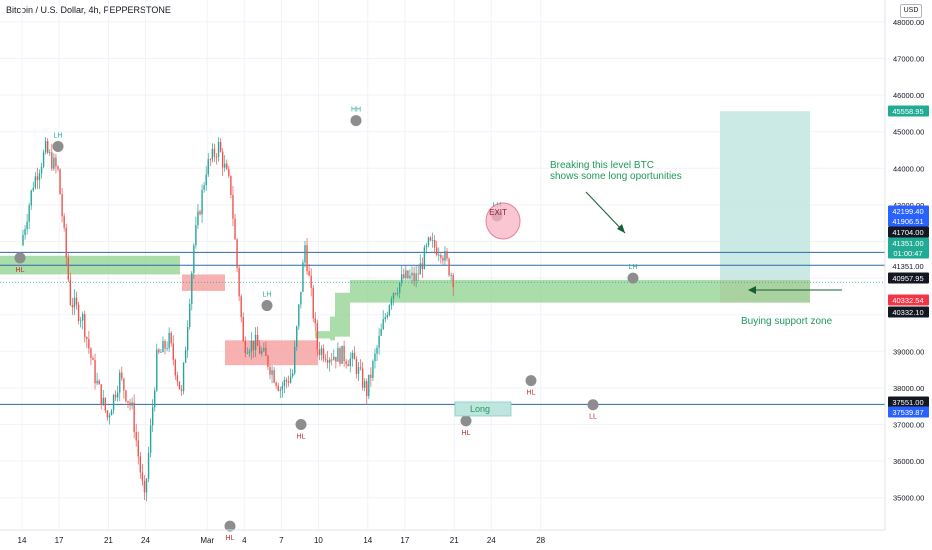  What do you see at coordinates (907, 221) in the screenshot?
I see `price-label: 41906.51` at bounding box center [907, 221].